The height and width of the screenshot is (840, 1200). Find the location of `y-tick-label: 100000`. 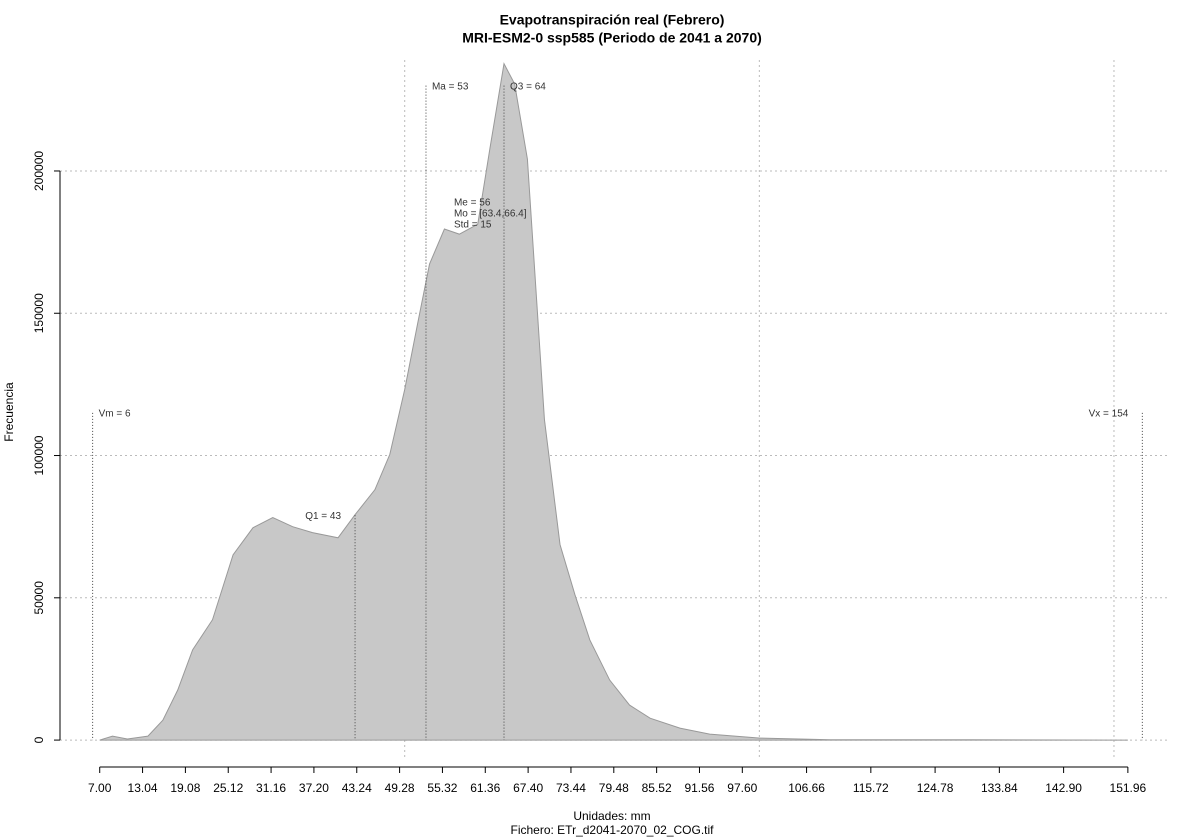

y-tick-label: 100000 is located at coordinates (39, 455).